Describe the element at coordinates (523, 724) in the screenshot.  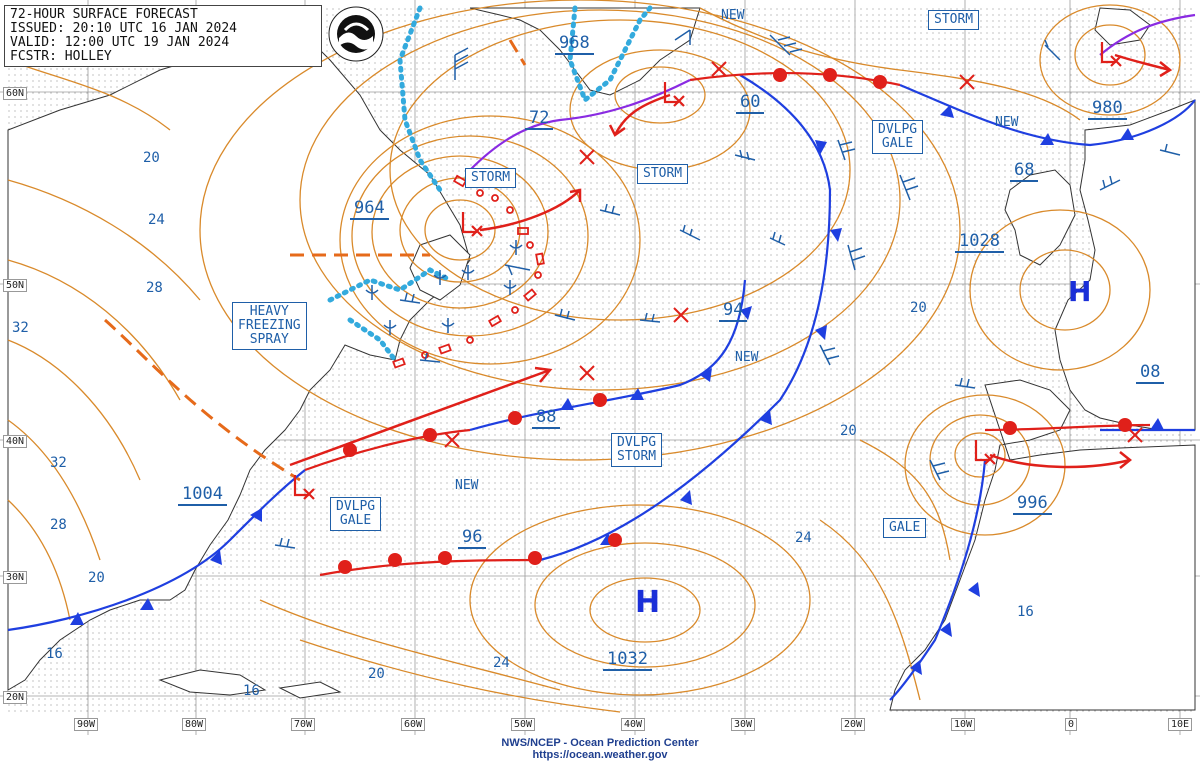
I see `lon-label-50w: 50W` at that location.